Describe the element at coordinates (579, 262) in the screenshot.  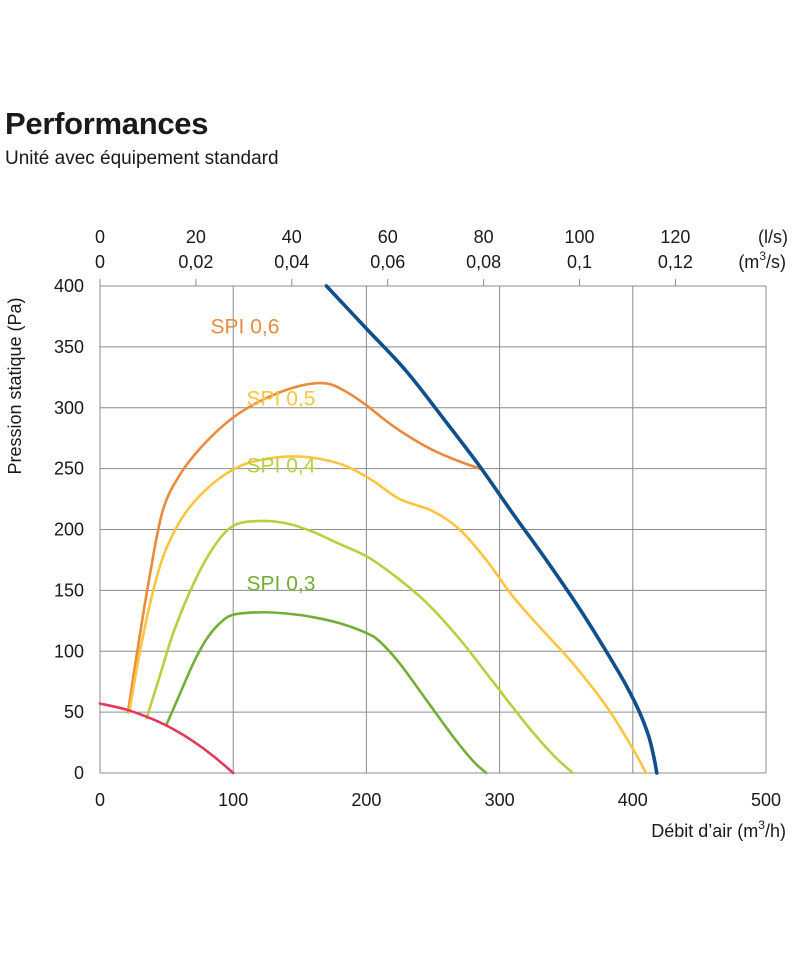
I see `top-axis-m3s-label: 0,1` at that location.